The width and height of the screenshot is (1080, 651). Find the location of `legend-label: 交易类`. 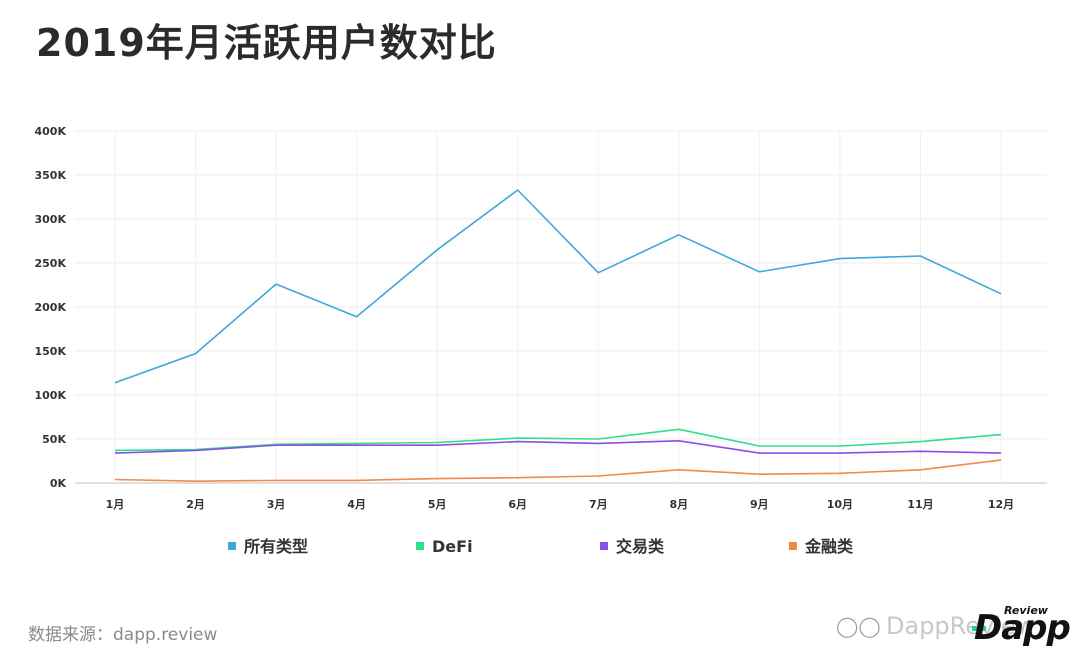

legend-label: 交易类 is located at coordinates (640, 546).